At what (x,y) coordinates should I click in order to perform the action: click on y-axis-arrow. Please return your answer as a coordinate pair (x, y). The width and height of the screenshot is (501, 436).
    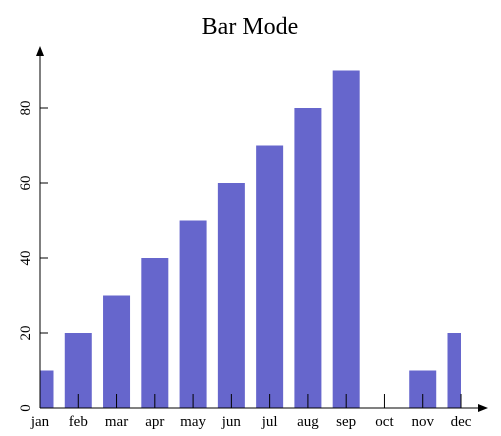
    Looking at the image, I should click on (40, 51).